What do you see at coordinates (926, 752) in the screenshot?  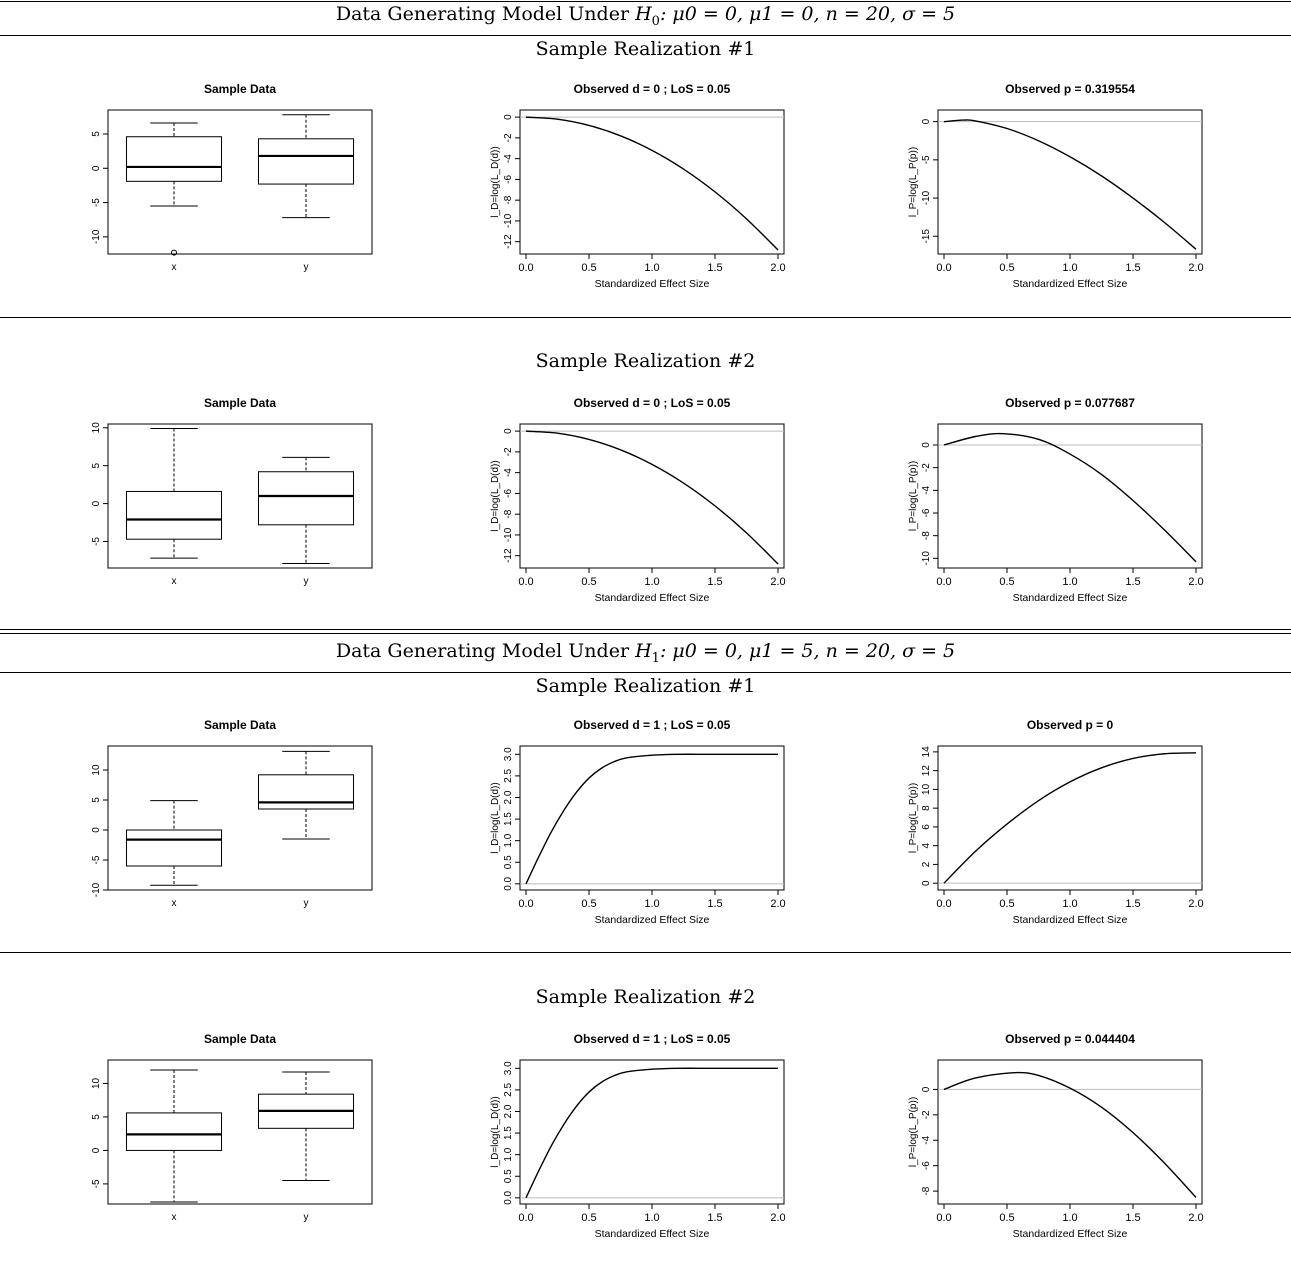 I see `y-tick-label: 14` at bounding box center [926, 752].